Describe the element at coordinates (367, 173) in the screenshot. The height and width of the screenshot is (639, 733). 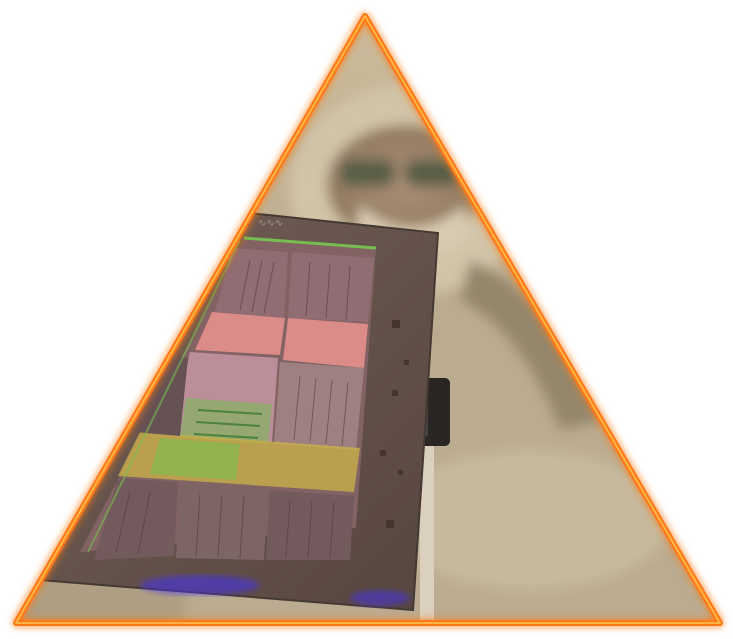
I see `goggles-left` at that location.